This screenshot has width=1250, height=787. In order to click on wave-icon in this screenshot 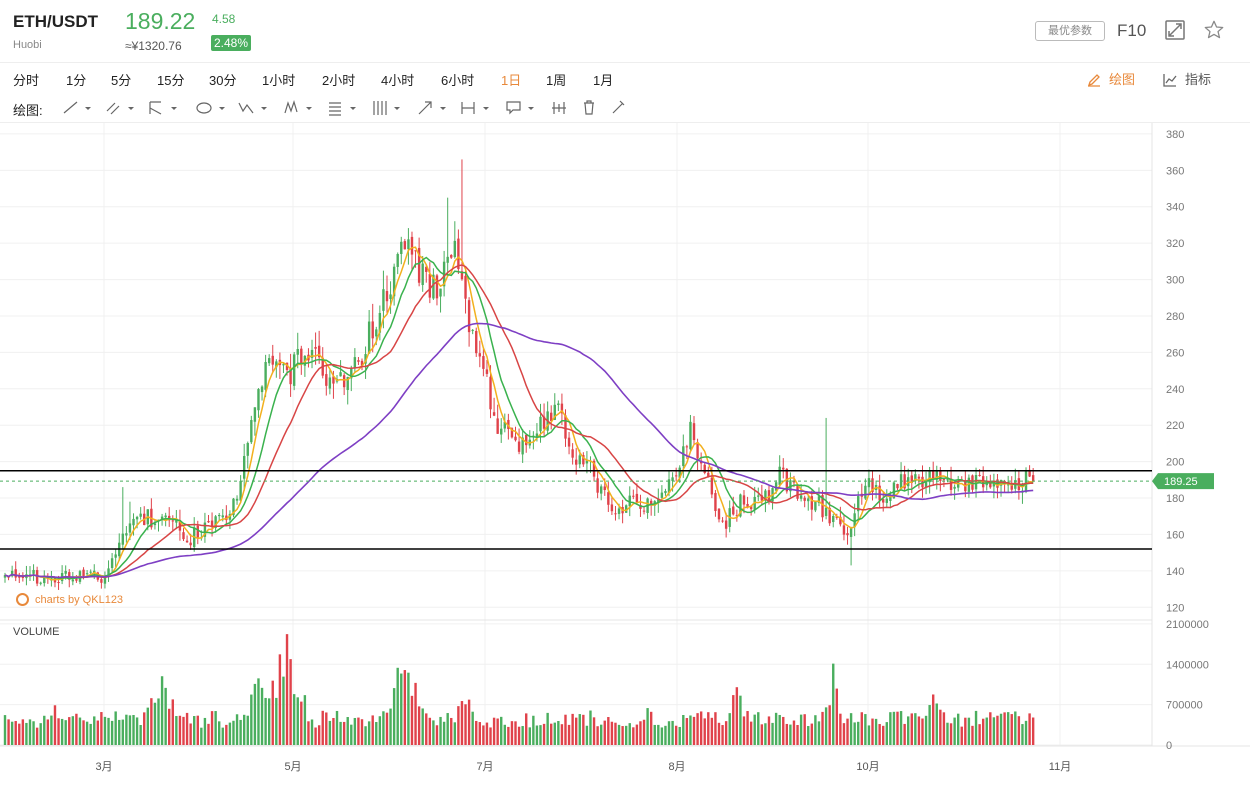, I will do `click(252, 108)`.